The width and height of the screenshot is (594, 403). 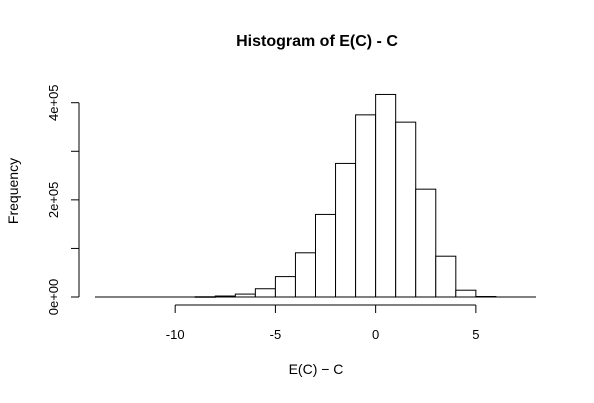 I want to click on y-axis-label: Frequency, so click(x=13, y=191).